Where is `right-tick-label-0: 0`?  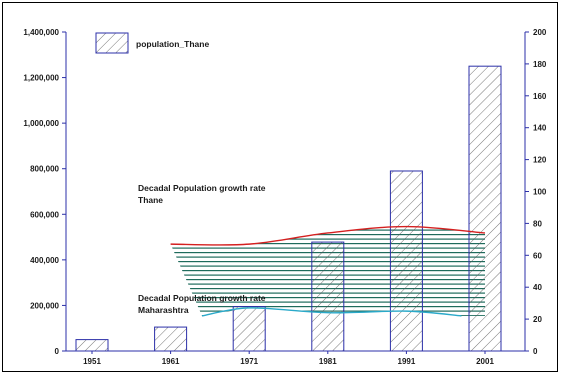
right-tick-label-0: 0 is located at coordinates (535, 351).